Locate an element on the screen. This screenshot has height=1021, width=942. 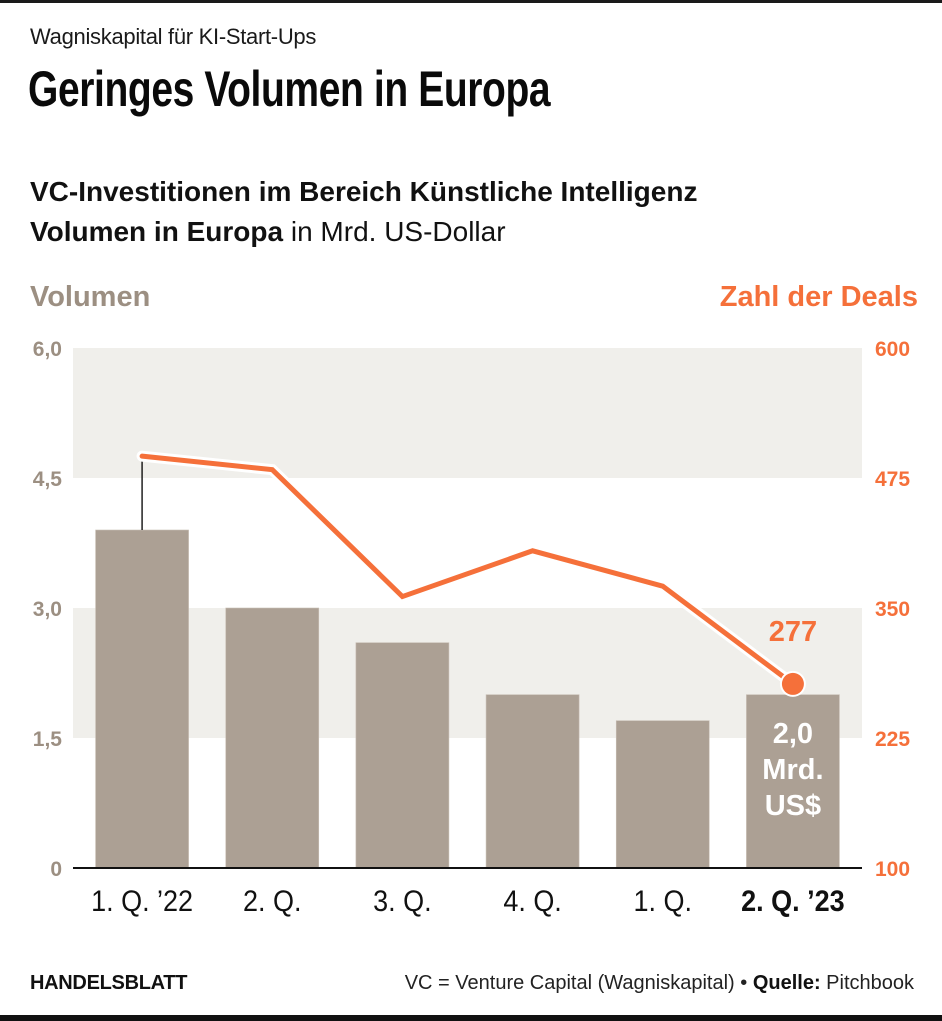
kicker: Wagniskapital für KI-Start-Ups is located at coordinates (173, 36).